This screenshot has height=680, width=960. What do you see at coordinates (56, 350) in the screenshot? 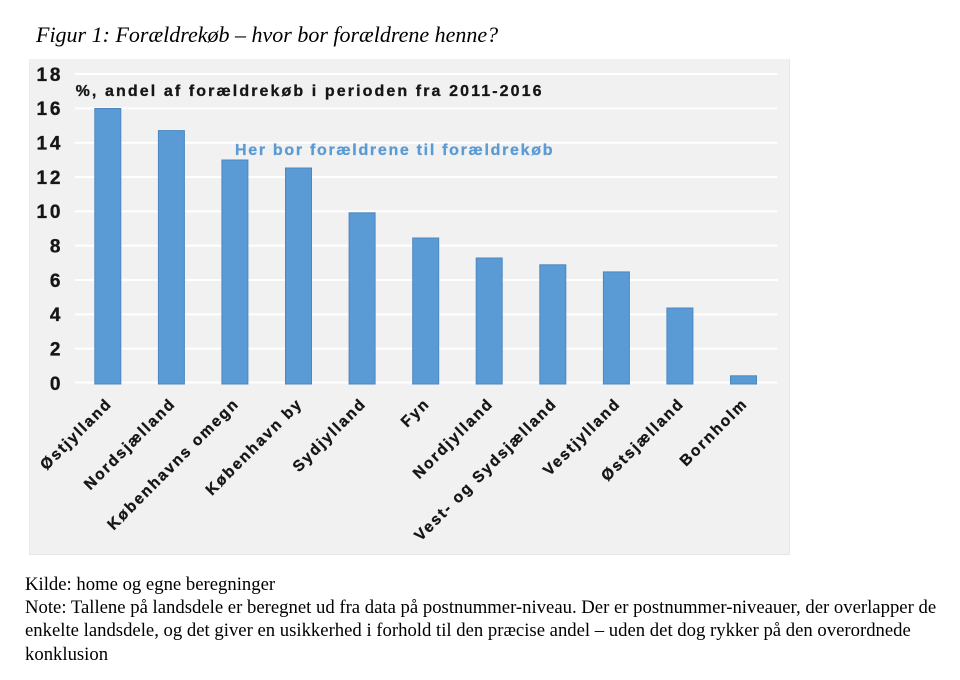
I see `svg-text: 2` at bounding box center [56, 350].